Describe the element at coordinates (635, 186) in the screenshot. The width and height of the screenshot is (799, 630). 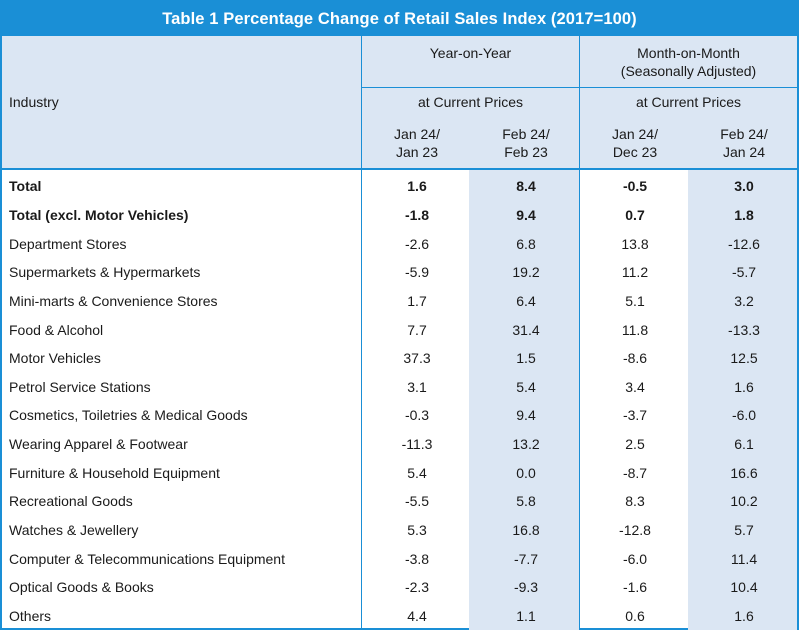
I see `value-cell: -0.5` at that location.